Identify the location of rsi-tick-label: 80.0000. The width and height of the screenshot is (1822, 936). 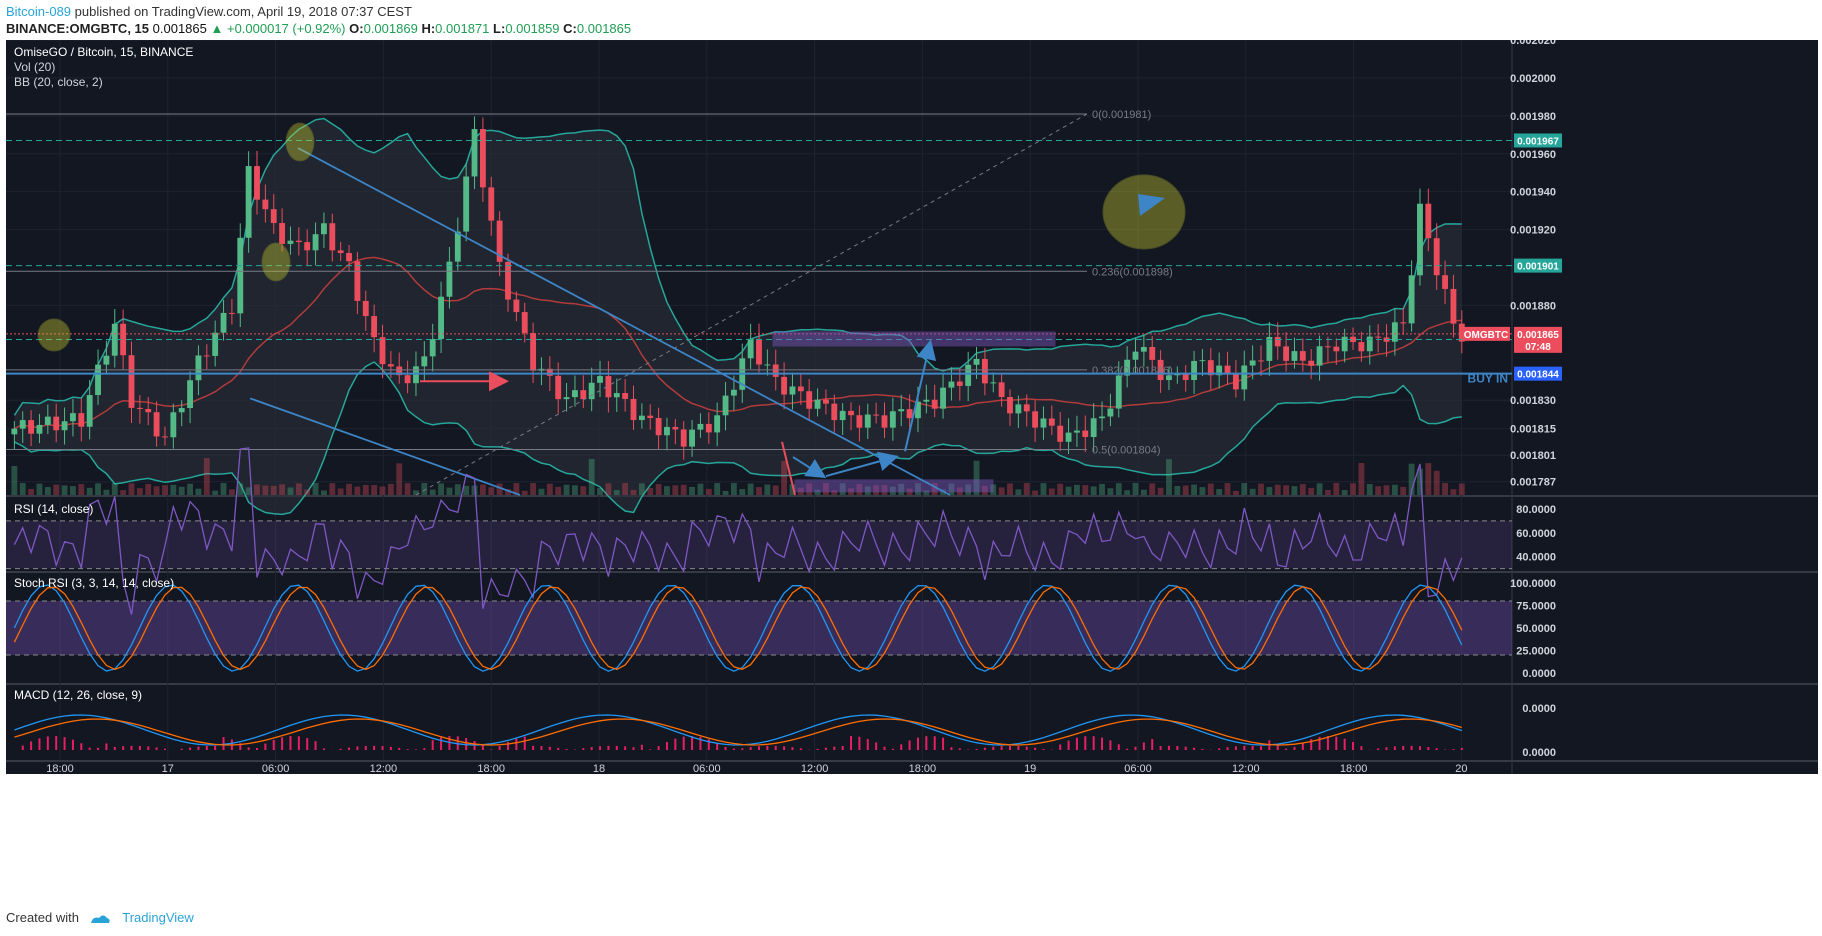
(1536, 510).